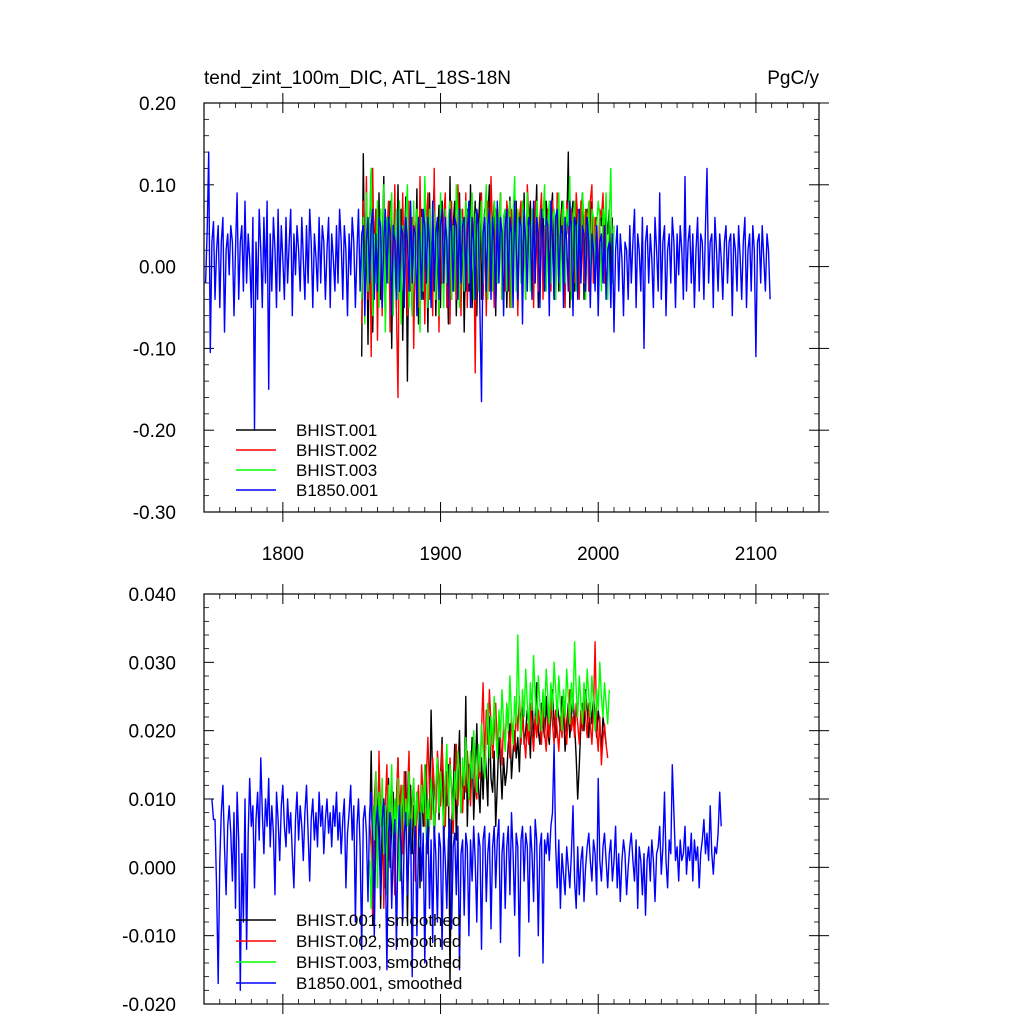 The width and height of the screenshot is (1024, 1024). What do you see at coordinates (154, 513) in the screenshot?
I see `top-ytick-label: -0.30` at bounding box center [154, 513].